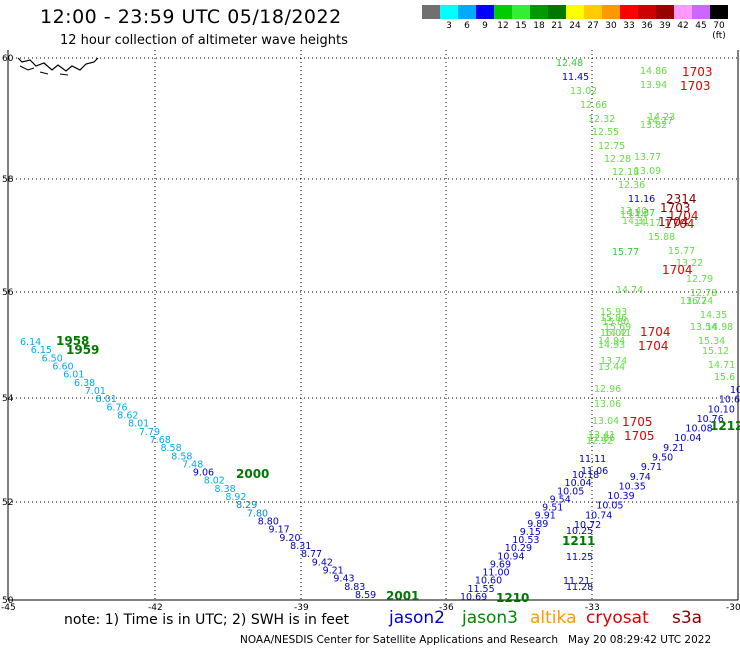 Image resolution: width=740 pixels, height=650 pixels. Describe the element at coordinates (300, 546) in the screenshot. I see `wave-height-value: 8.31` at that location.